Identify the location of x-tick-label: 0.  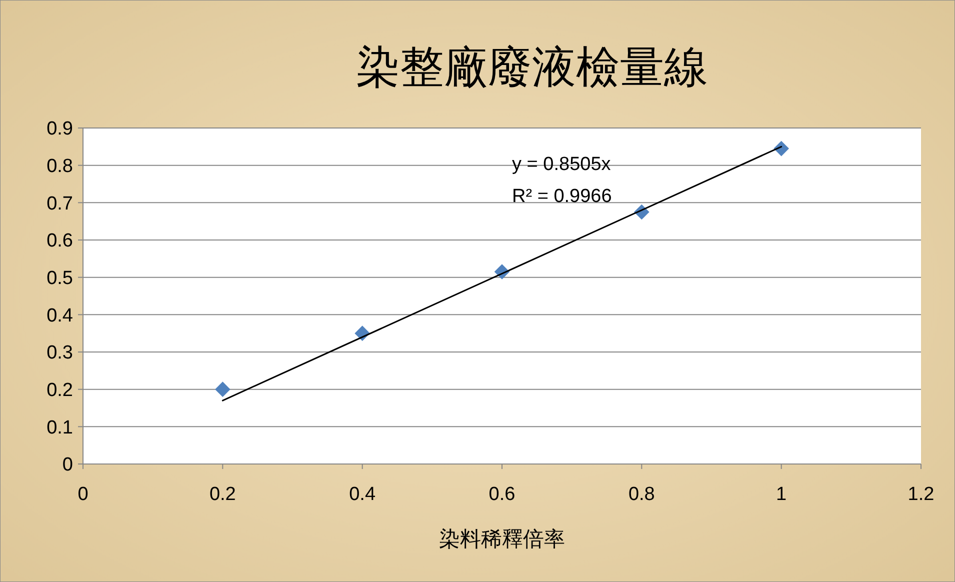
(83, 494).